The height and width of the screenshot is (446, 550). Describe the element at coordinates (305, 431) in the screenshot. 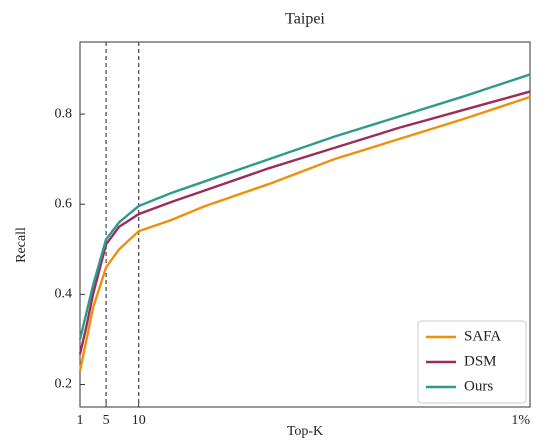

I see `x-axis-label: Top-K` at that location.